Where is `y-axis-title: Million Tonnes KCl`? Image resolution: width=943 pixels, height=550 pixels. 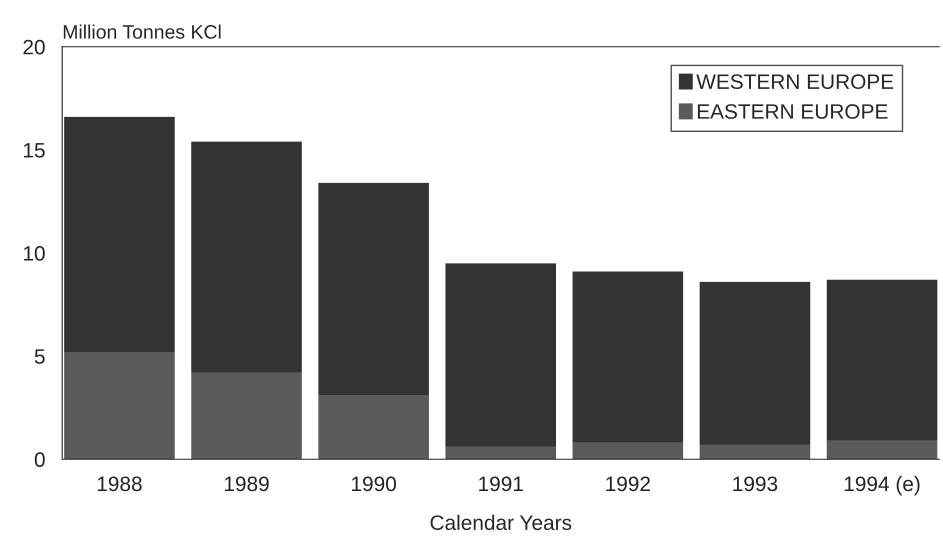
y-axis-title: Million Tonnes KCl is located at coordinates (142, 31).